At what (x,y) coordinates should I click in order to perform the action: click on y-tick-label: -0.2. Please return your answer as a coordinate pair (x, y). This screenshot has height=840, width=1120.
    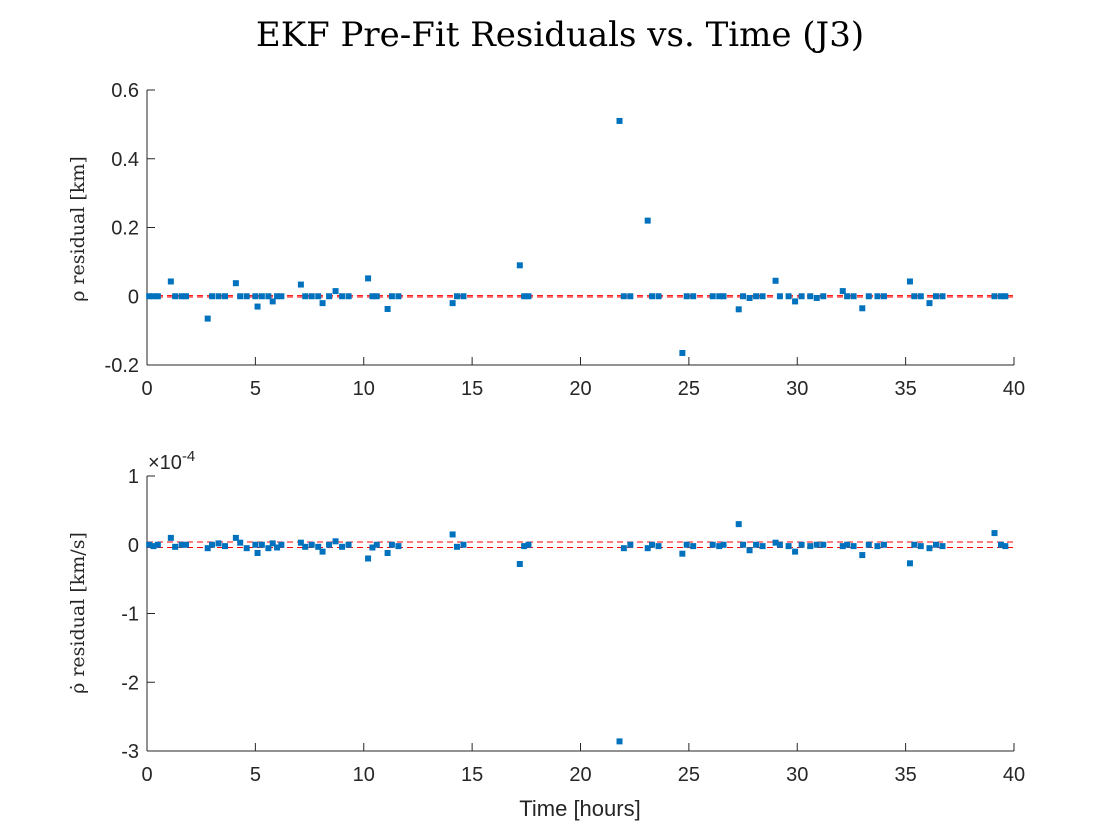
    Looking at the image, I should click on (122, 366).